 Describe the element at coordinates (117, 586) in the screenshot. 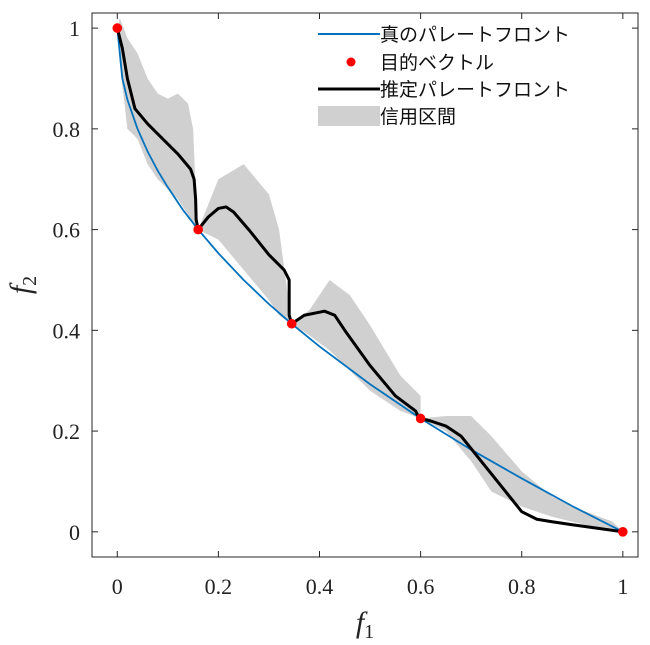

I see `x-tick-label: 0` at that location.